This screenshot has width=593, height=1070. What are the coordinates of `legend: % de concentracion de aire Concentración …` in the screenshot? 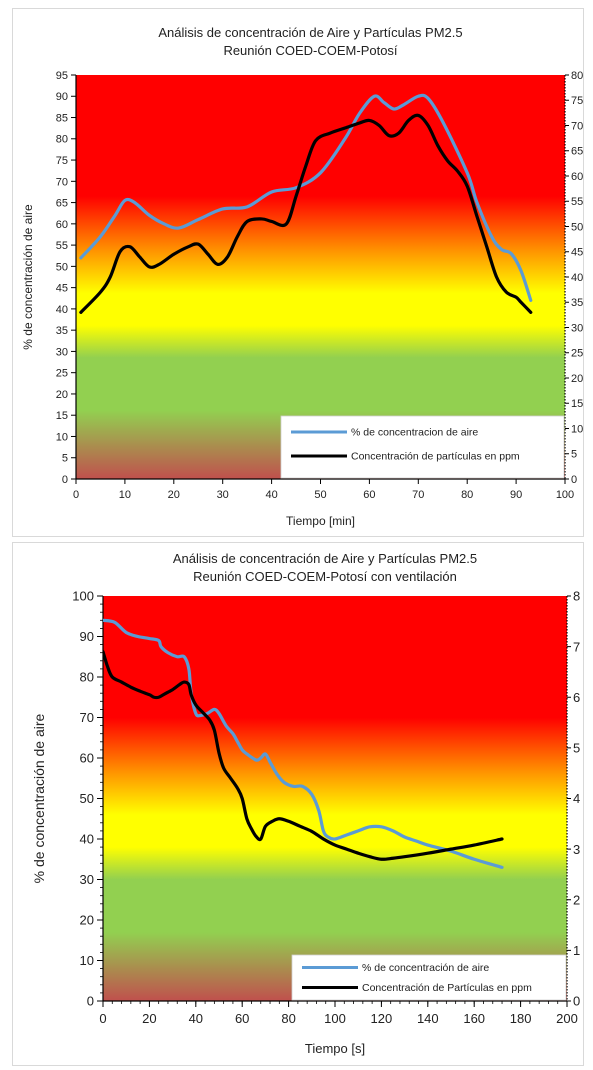 It's located at (422, 447).